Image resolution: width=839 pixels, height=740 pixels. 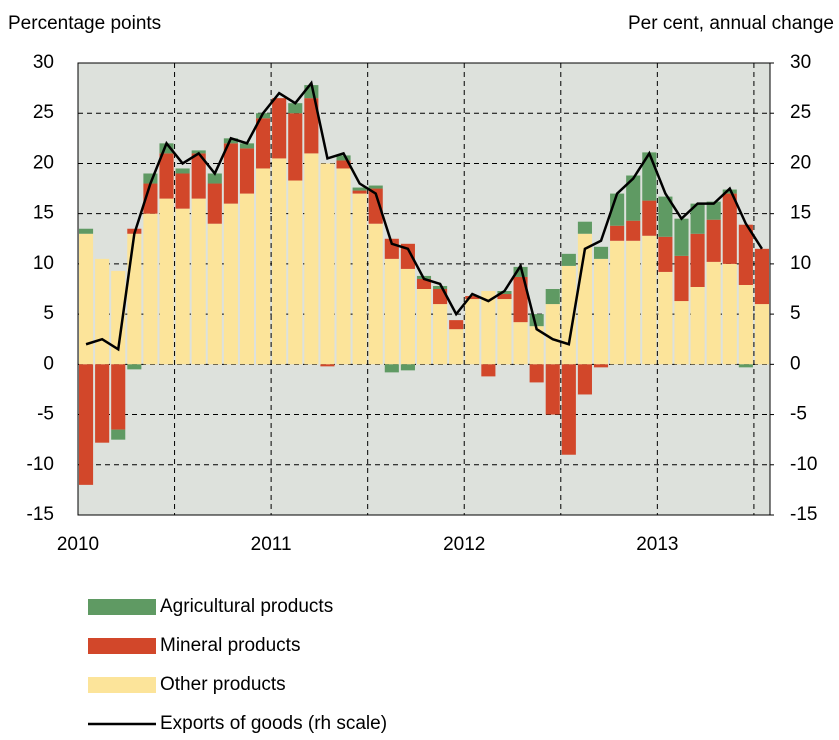 I want to click on y2-tick-label: 20, so click(x=800, y=162).